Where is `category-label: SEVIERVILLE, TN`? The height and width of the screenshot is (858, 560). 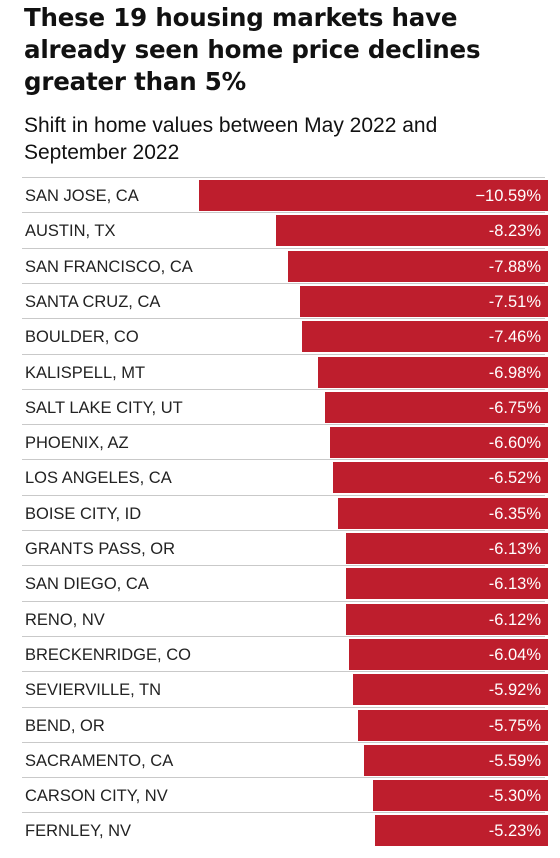 category-label: SEVIERVILLE, TN is located at coordinates (93, 690).